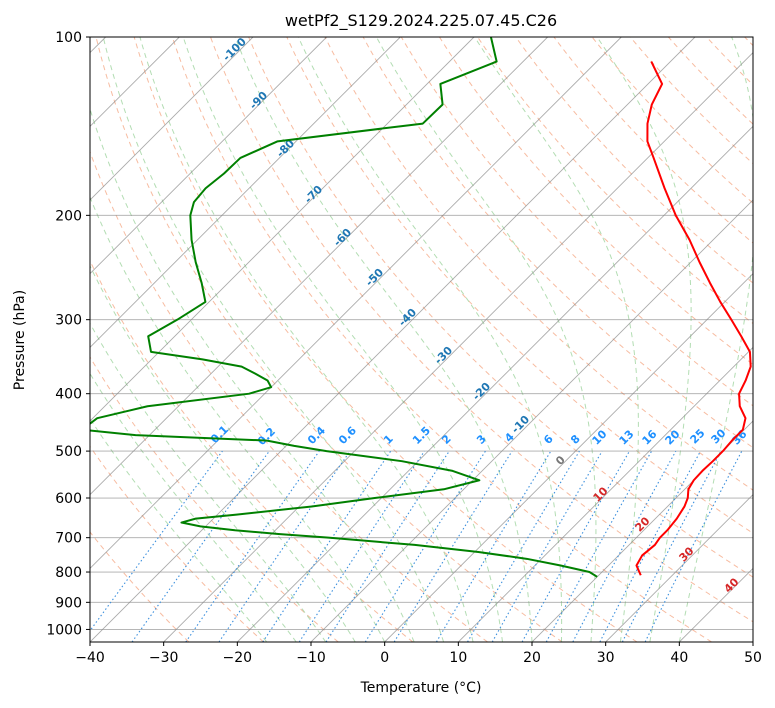 This screenshot has height=708, width=775. I want to click on mixing-ratio-label: 0.6, so click(347, 435).